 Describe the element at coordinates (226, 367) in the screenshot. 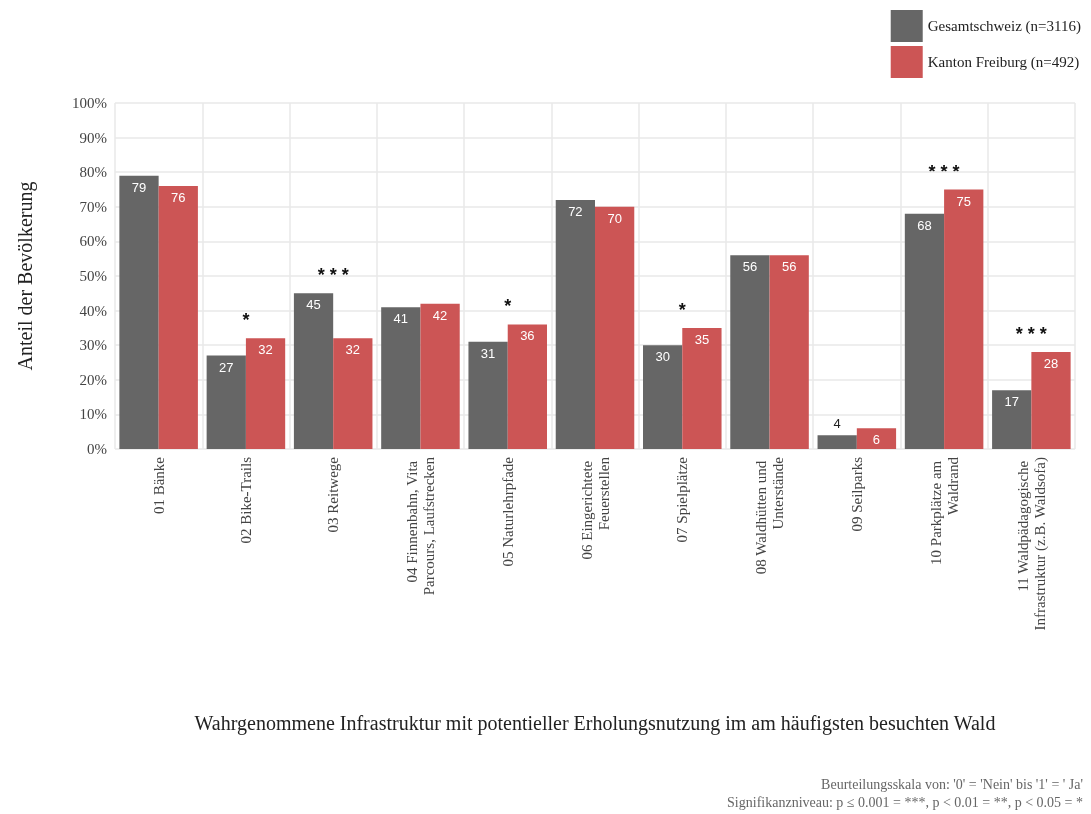

I see `data-label: 27` at that location.